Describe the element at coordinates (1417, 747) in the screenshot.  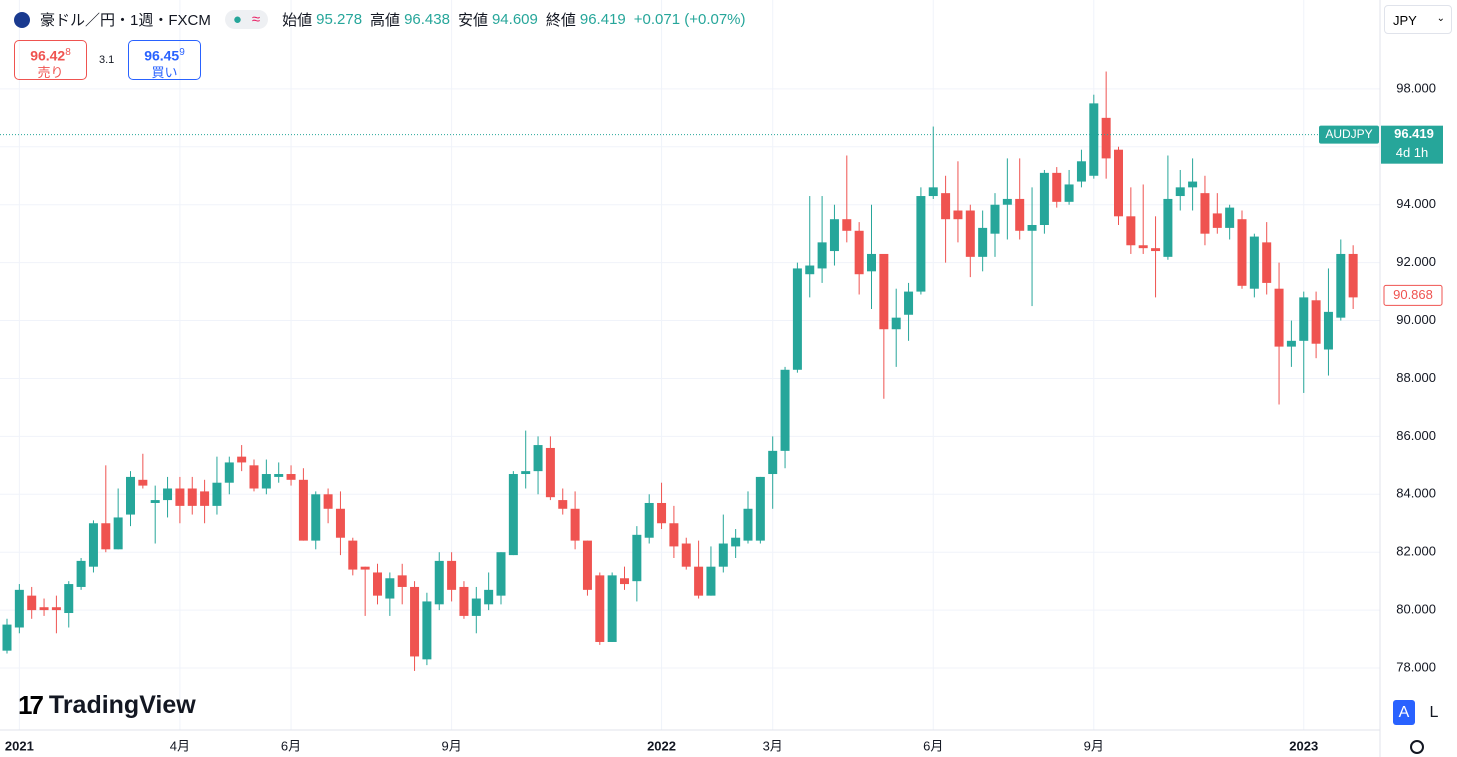
I see `settings-icon` at that location.